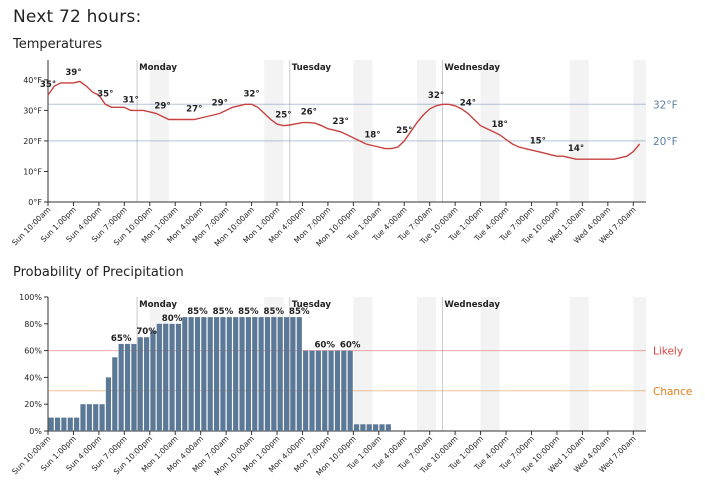 Image resolution: width=705 pixels, height=491 pixels. What do you see at coordinates (32, 110) in the screenshot?
I see `temp-y-tick-label: 30°F` at bounding box center [32, 110].